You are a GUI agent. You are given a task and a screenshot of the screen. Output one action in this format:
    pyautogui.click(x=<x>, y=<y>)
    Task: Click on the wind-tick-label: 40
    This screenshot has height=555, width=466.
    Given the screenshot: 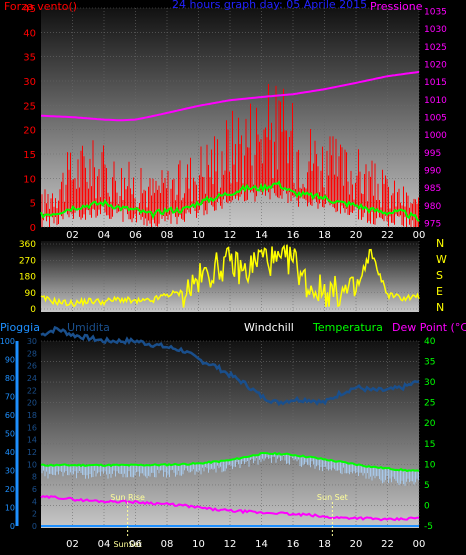 What is the action you would take?
    pyautogui.click(x=29, y=33)
    